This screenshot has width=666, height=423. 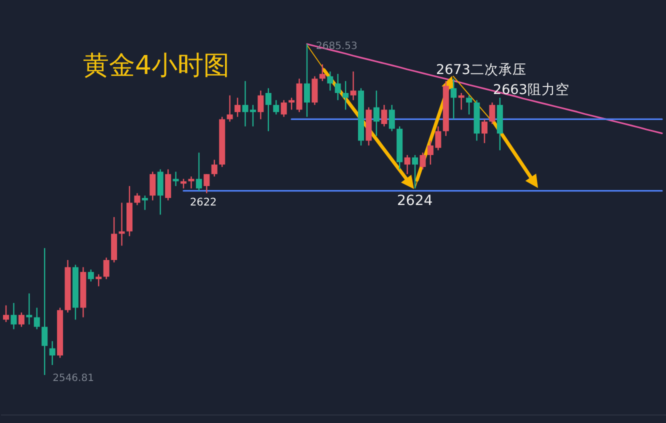 I want to click on annotation: 2673二次承压, so click(x=481, y=70).